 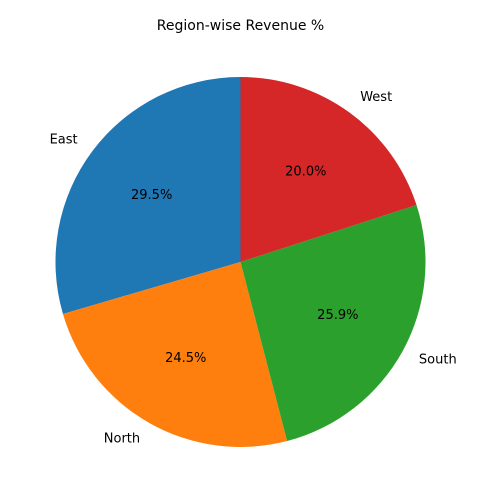 What do you see at coordinates (64, 139) in the screenshot?
I see `slice-label-east: East` at bounding box center [64, 139].